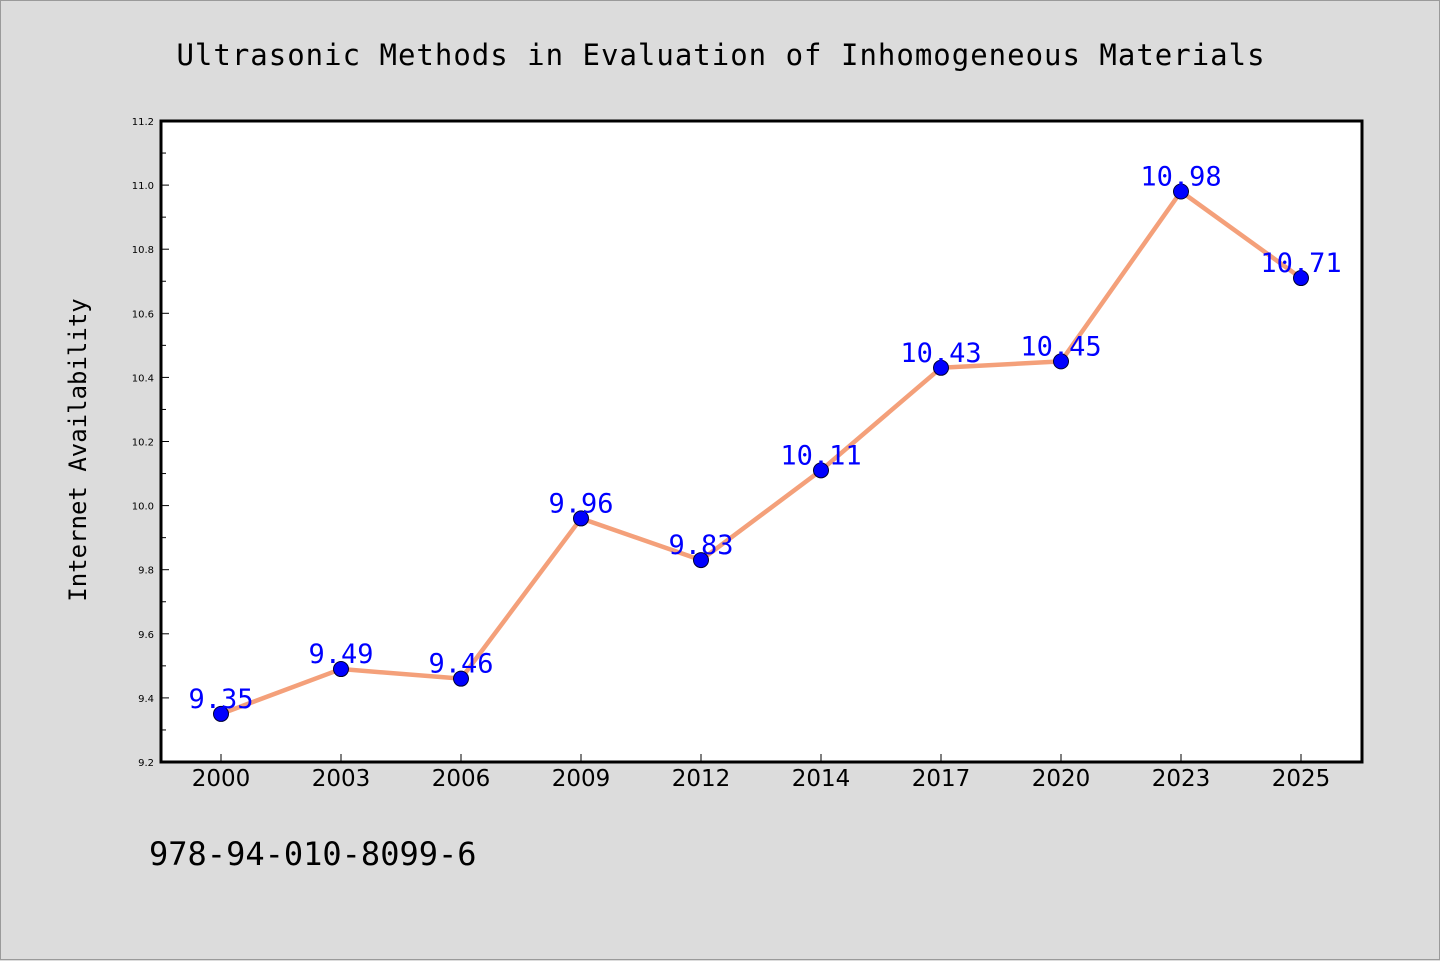 Image resolution: width=1440 pixels, height=961 pixels. I want to click on data-label: 9.83, so click(700, 545).